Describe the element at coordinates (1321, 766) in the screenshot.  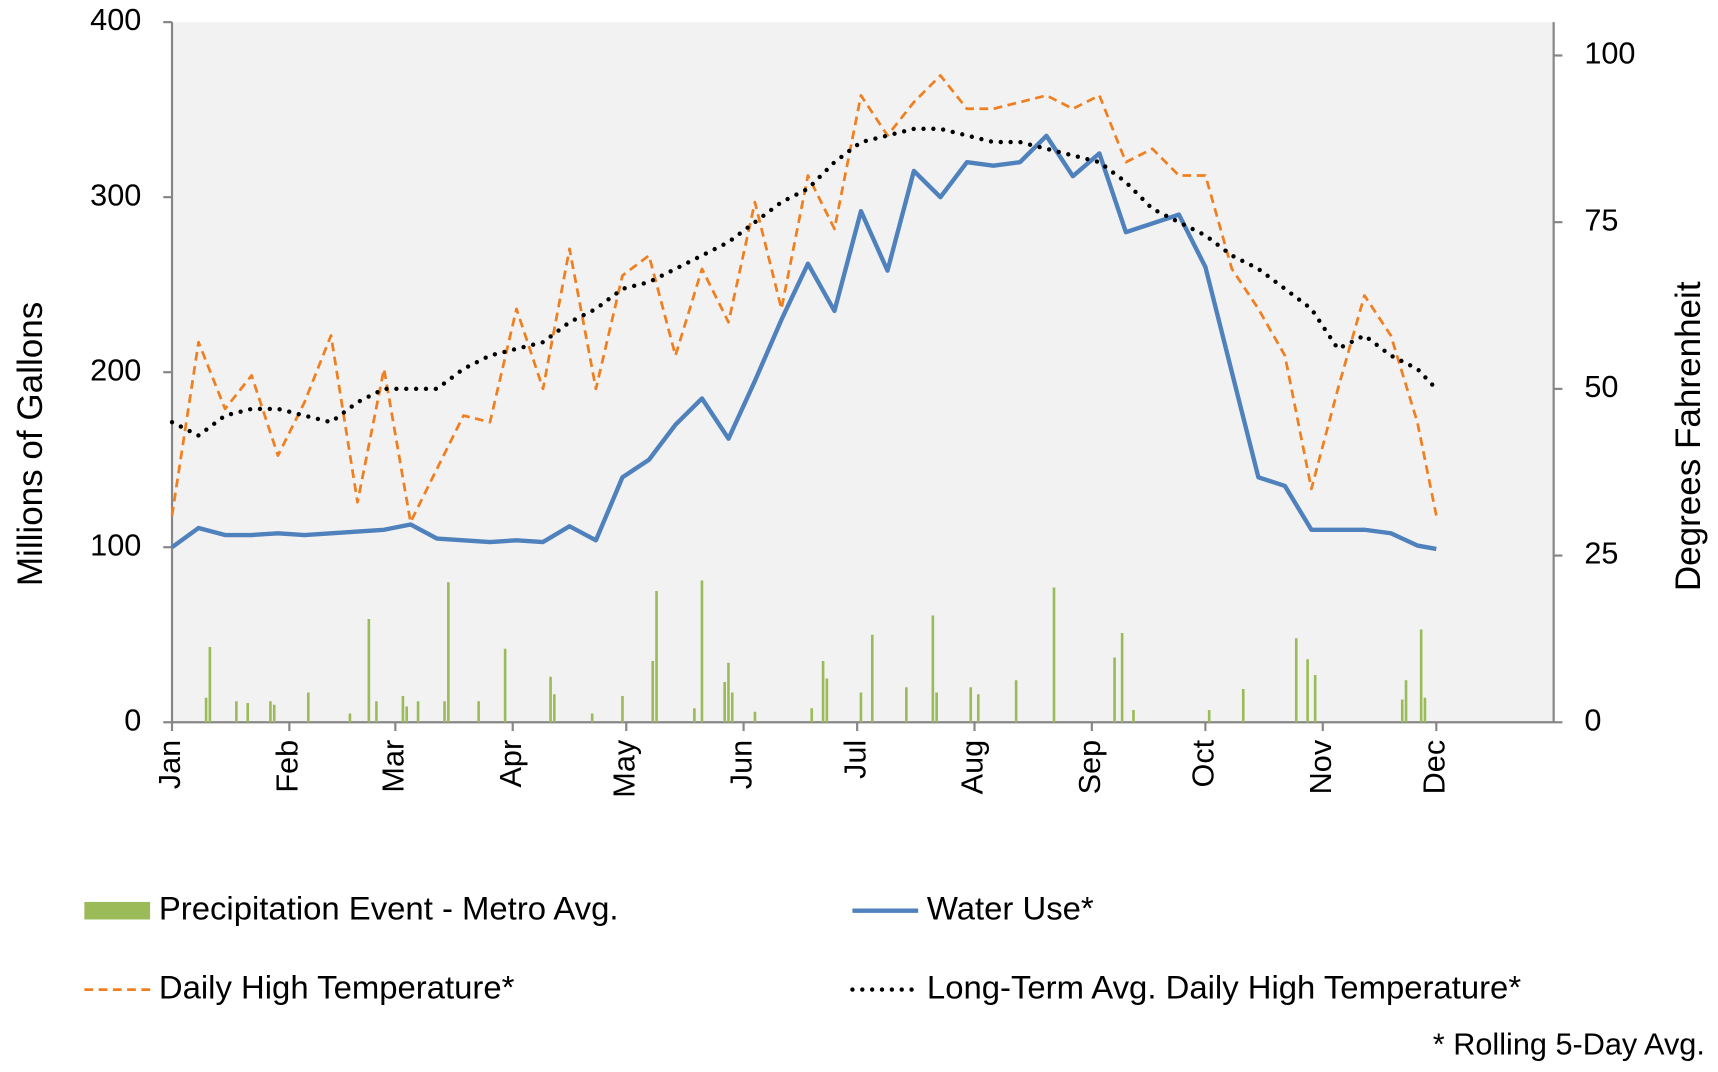
I see `x-tick-label: Nov` at that location.